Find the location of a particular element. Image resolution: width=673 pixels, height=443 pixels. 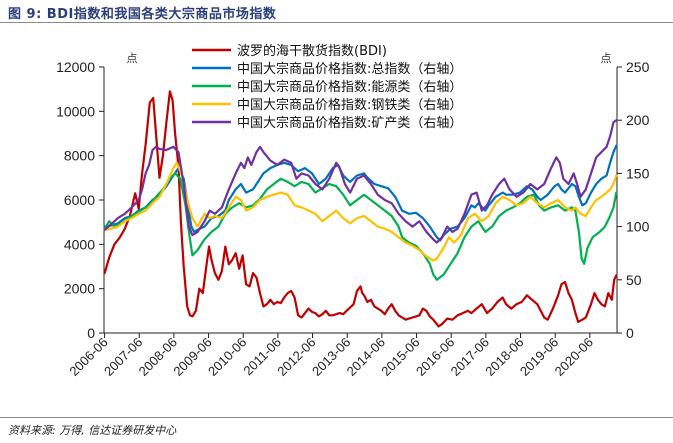

right-tick-label: 150 is located at coordinates (638, 173).